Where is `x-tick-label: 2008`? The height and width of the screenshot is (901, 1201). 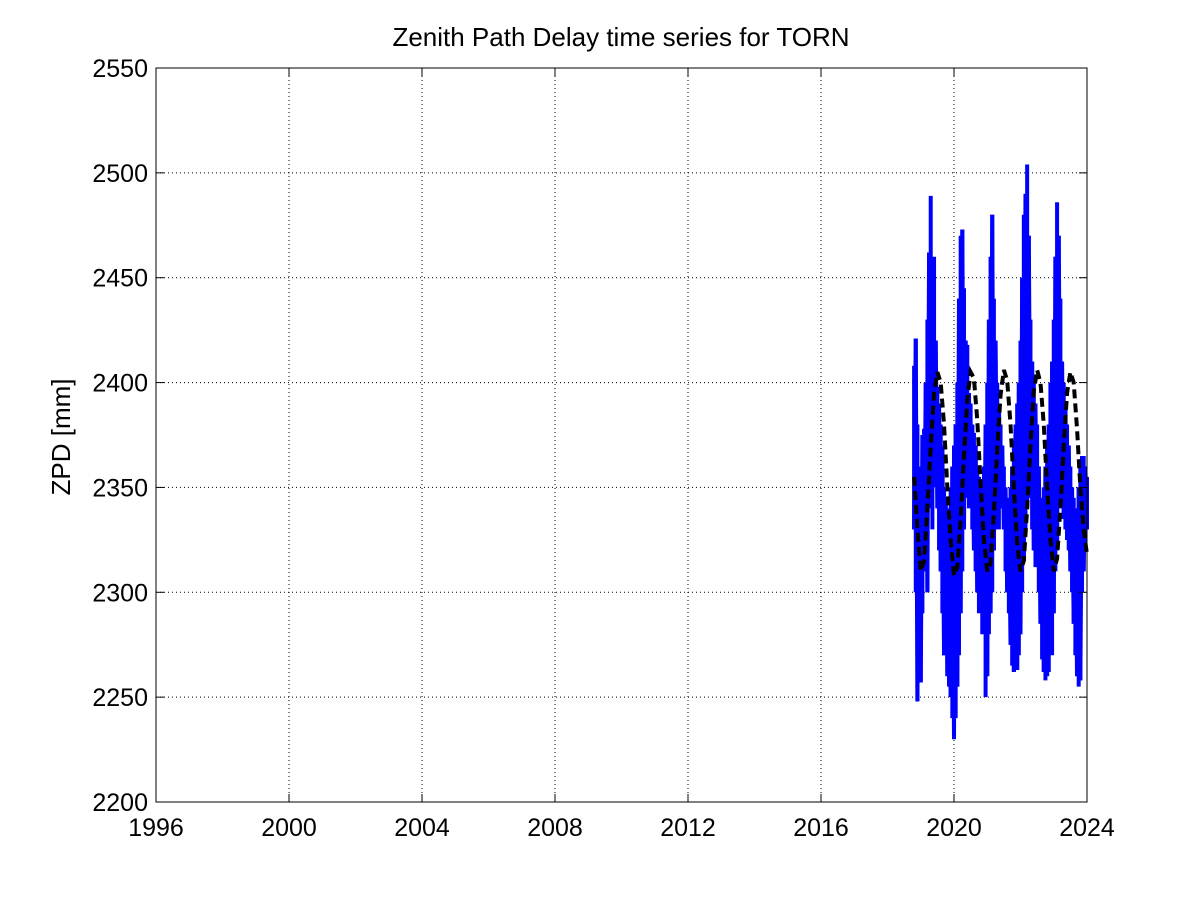
x-tick-label: 2008 is located at coordinates (555, 828).